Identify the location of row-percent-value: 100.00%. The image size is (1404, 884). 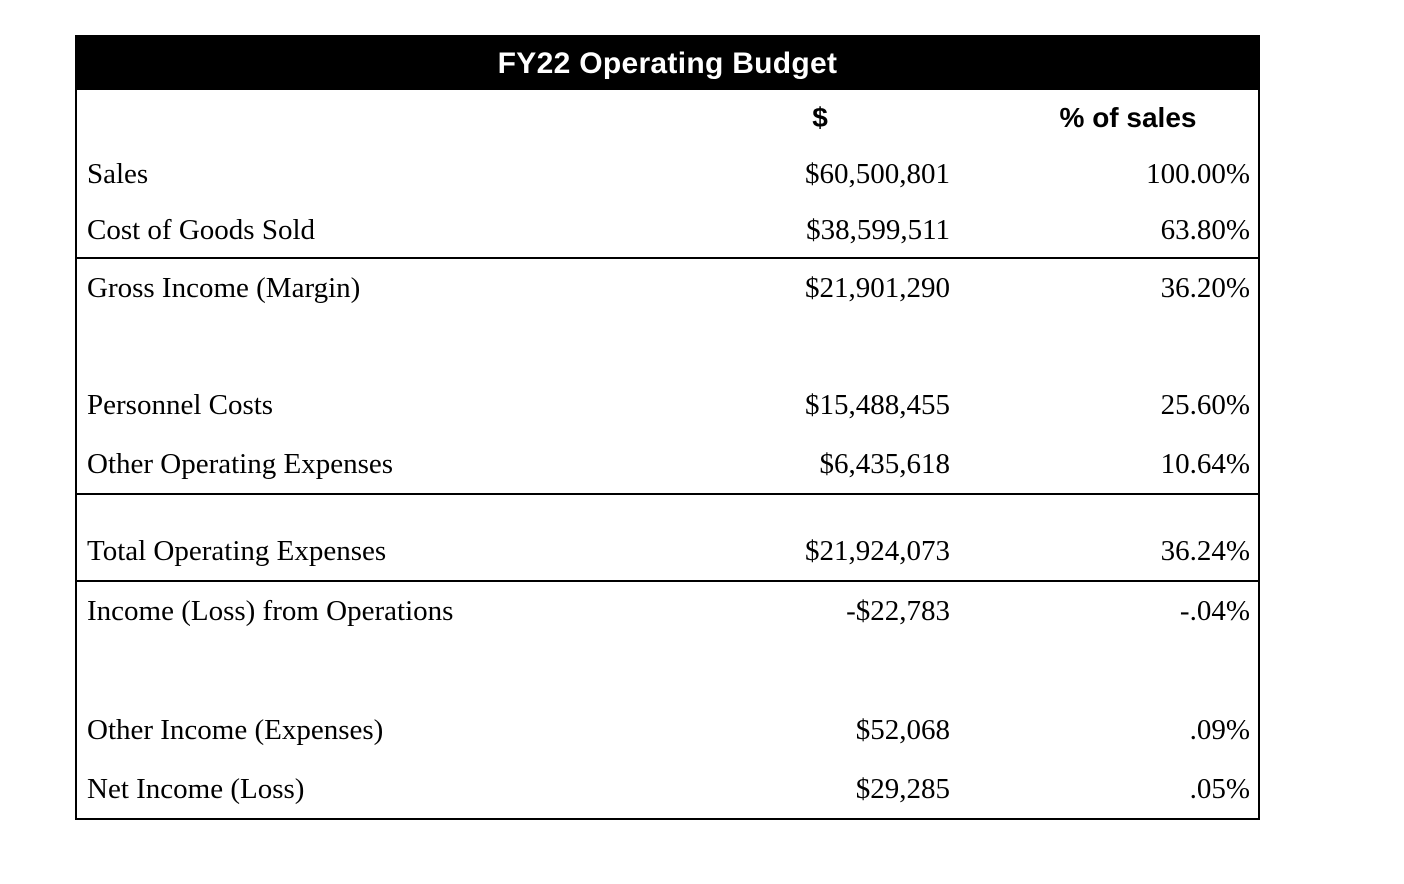
(1198, 173).